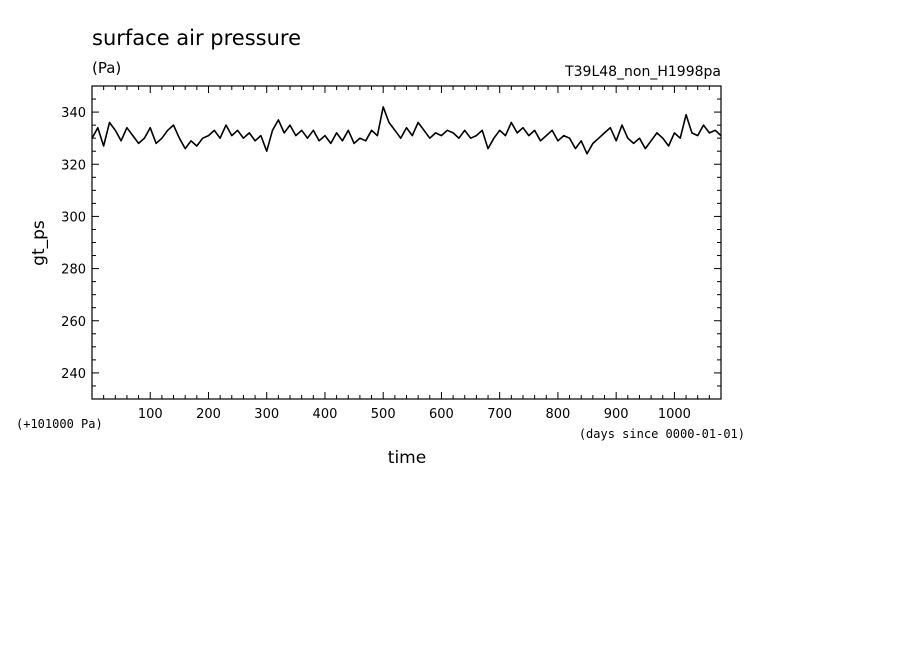 This screenshot has width=904, height=654. What do you see at coordinates (616, 414) in the screenshot?
I see `x-tick-label: 900` at bounding box center [616, 414].